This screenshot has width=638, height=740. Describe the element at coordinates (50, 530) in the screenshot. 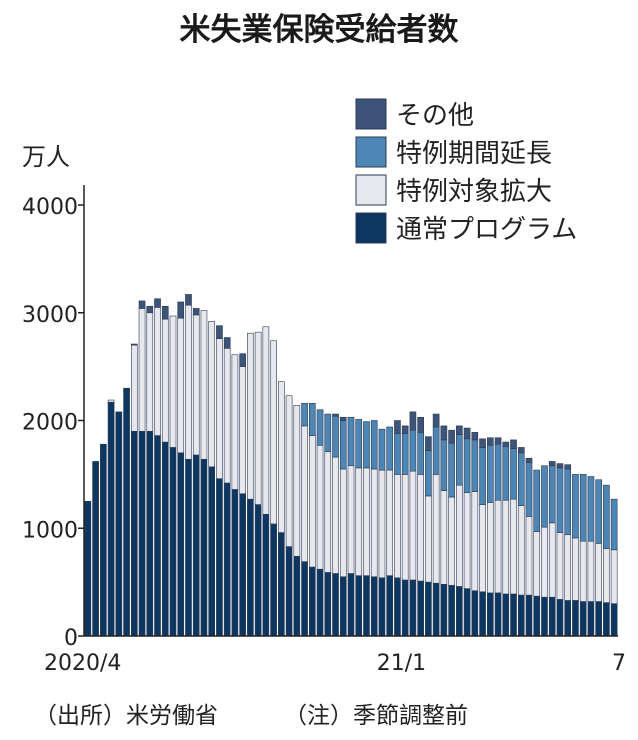

I see `y-tick-label: 1000` at that location.